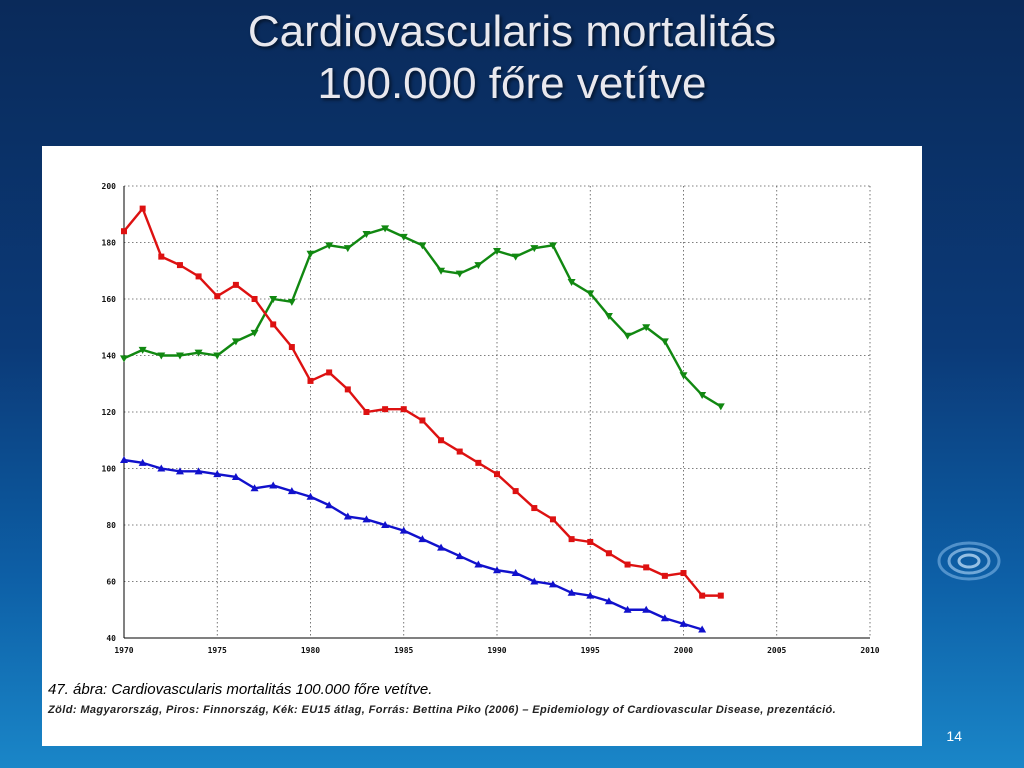 The width and height of the screenshot is (1024, 768). What do you see at coordinates (111, 582) in the screenshot?
I see `y-tick-label: 60` at bounding box center [111, 582].